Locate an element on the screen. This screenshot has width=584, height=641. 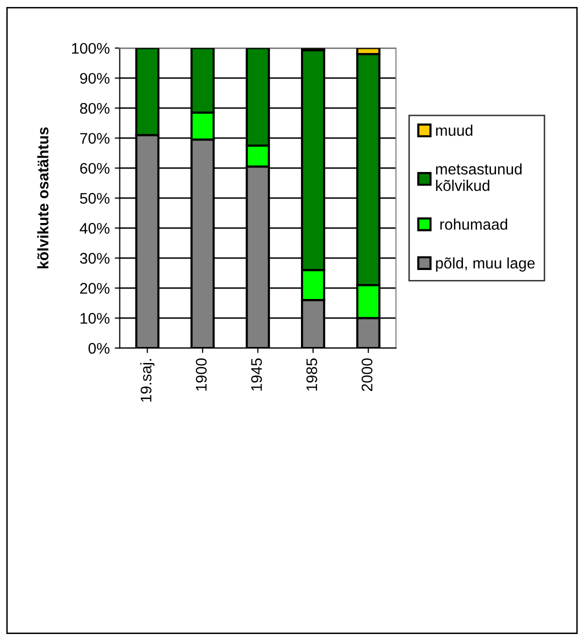
y-tick-label: 40% is located at coordinates (95, 228).